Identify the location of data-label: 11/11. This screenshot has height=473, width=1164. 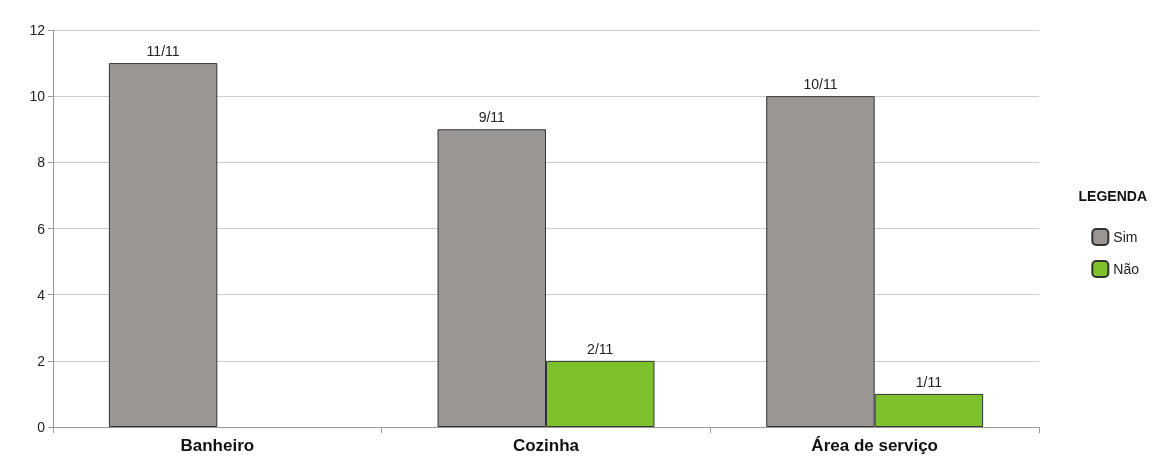
(163, 51).